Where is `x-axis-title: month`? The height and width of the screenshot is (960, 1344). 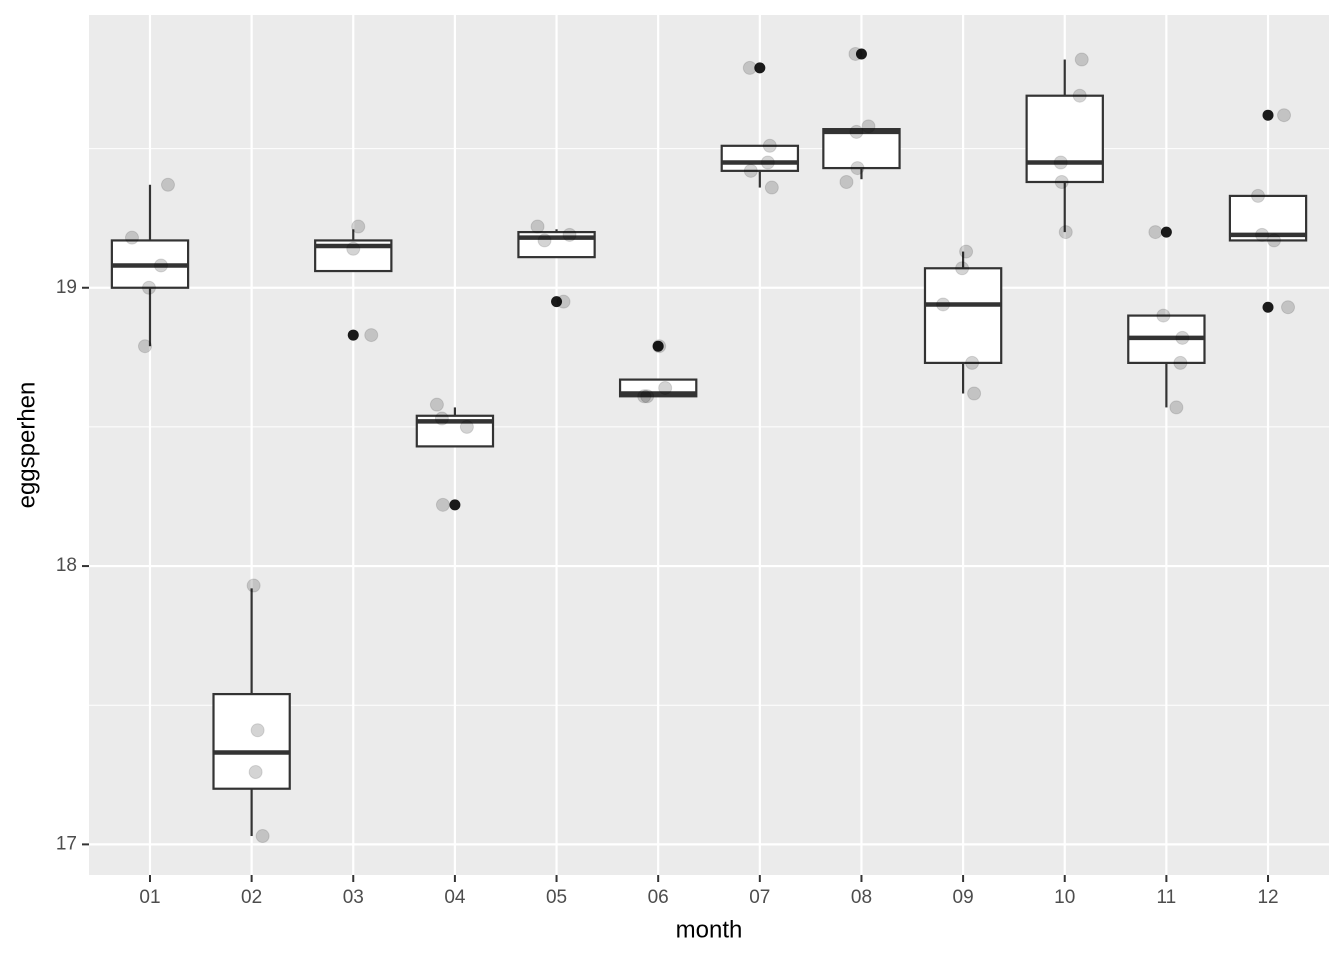 x-axis-title: month is located at coordinates (709, 929).